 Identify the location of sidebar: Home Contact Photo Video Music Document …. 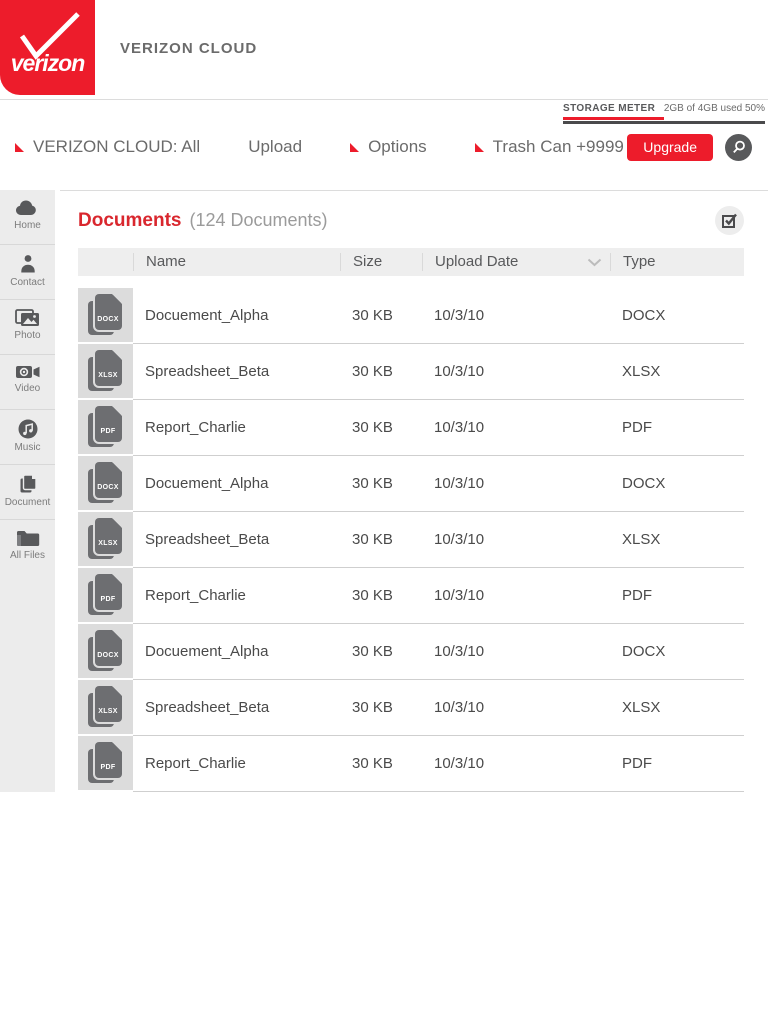
(27, 491).